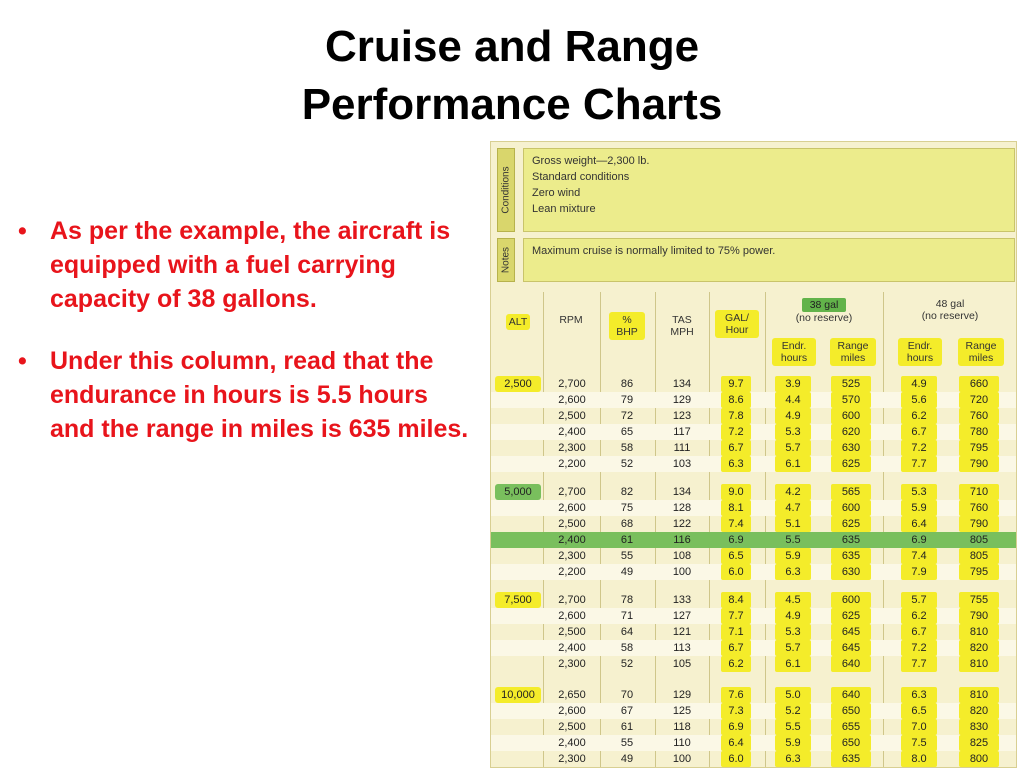 The width and height of the screenshot is (1024, 768). What do you see at coordinates (979, 600) in the screenshot?
I see `table-cell: 755` at bounding box center [979, 600].